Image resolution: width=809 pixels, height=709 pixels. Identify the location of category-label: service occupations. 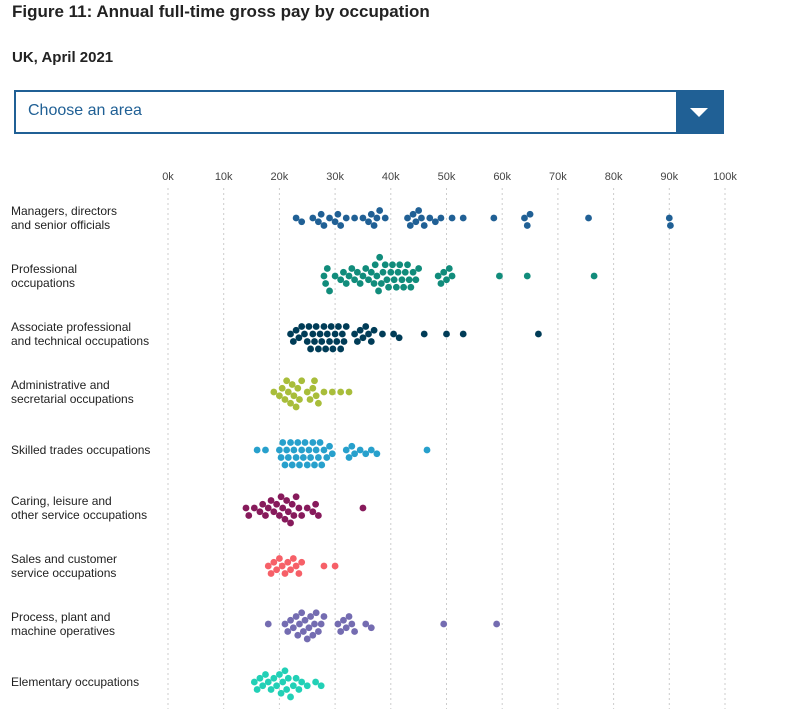
(63, 573).